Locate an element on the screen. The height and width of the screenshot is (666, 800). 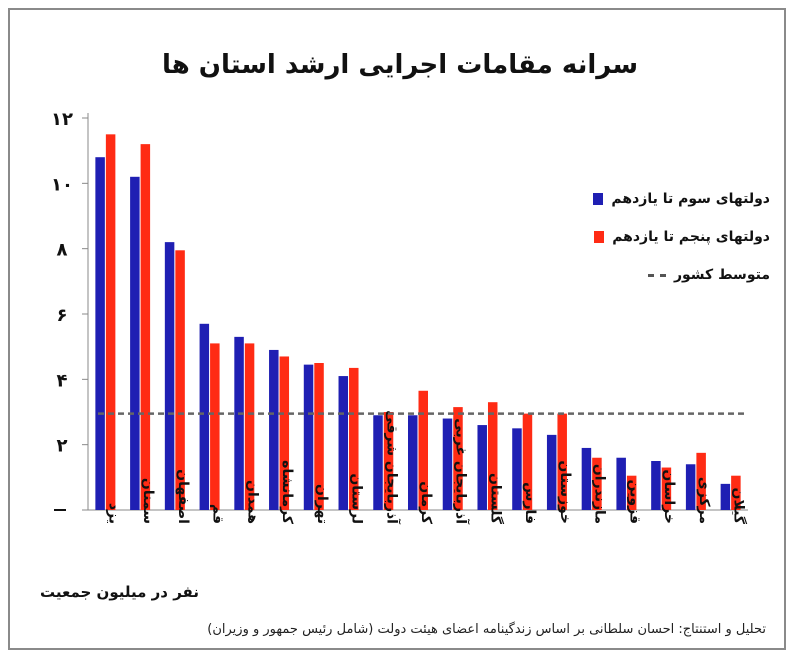
x-tick-label: سمنان is located at coordinates (148, 501).